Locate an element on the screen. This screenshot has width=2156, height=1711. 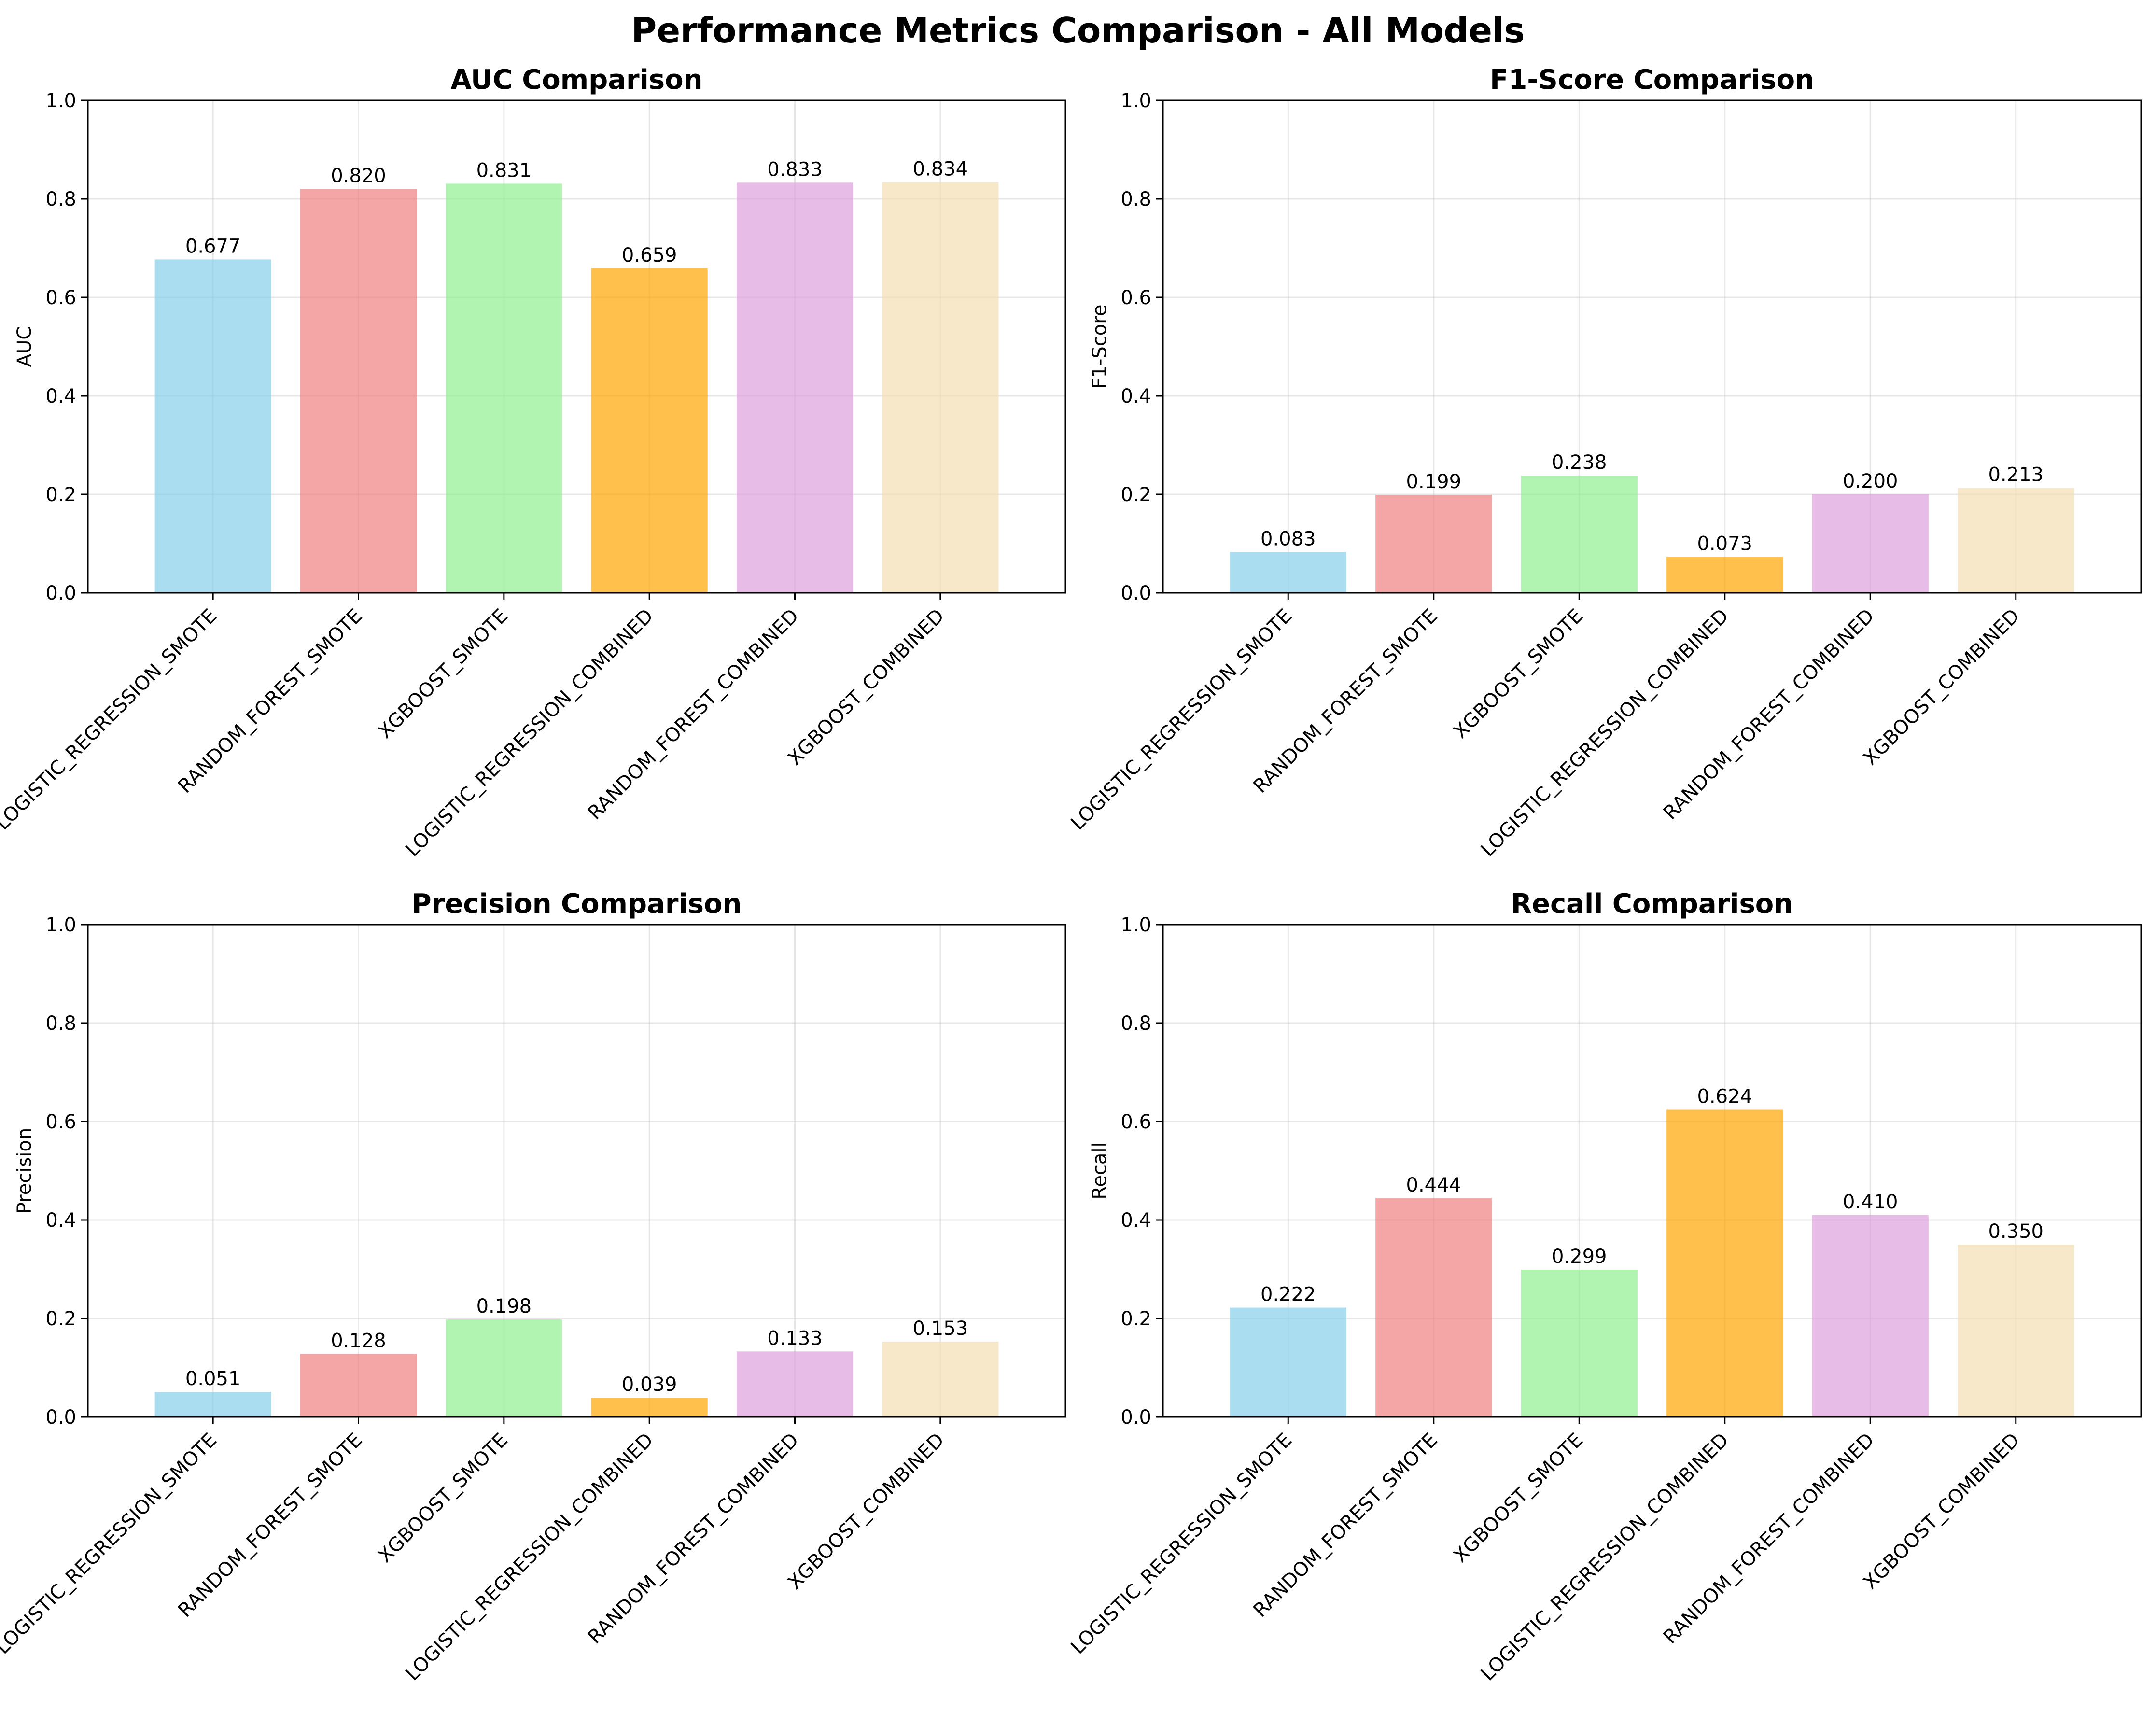
data-label: 0.677 is located at coordinates (213, 246).